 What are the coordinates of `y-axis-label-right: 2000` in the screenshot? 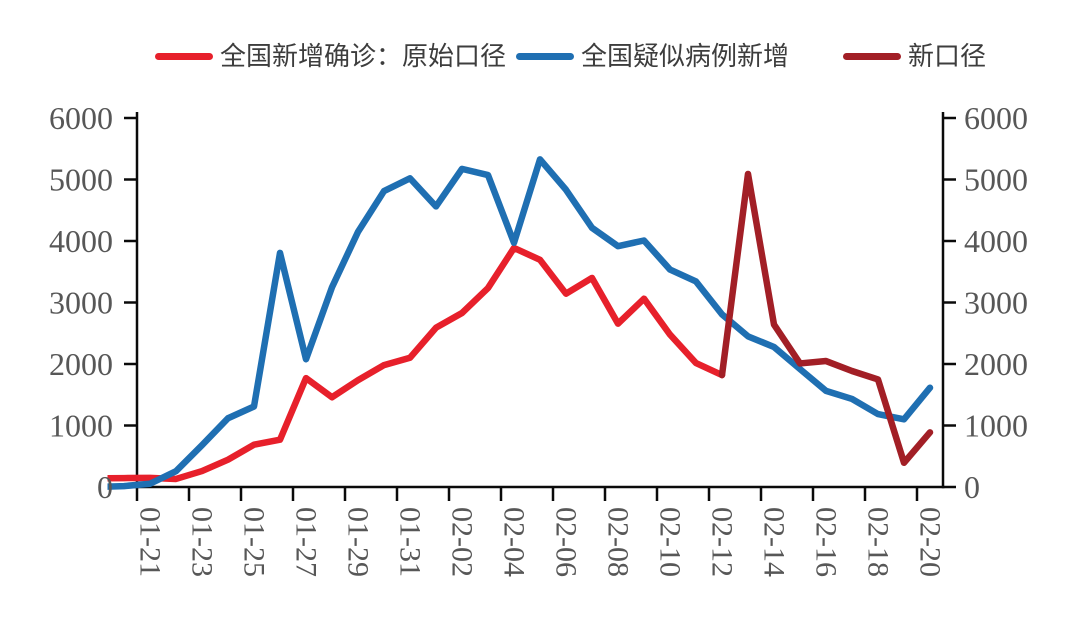 It's located at (996, 364).